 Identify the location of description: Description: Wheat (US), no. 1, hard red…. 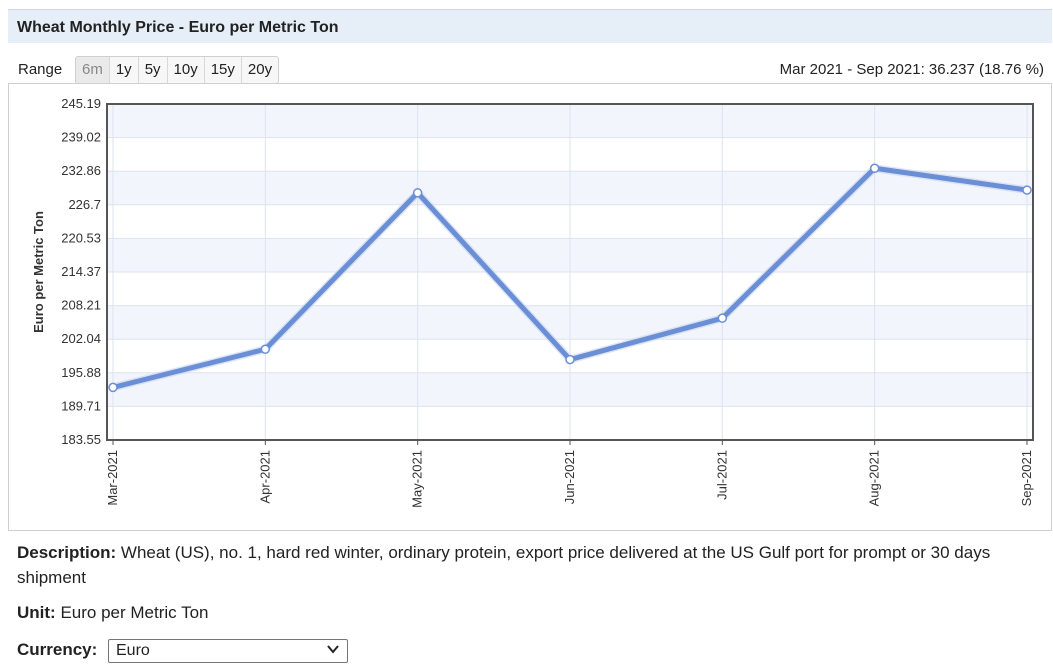
(527, 565).